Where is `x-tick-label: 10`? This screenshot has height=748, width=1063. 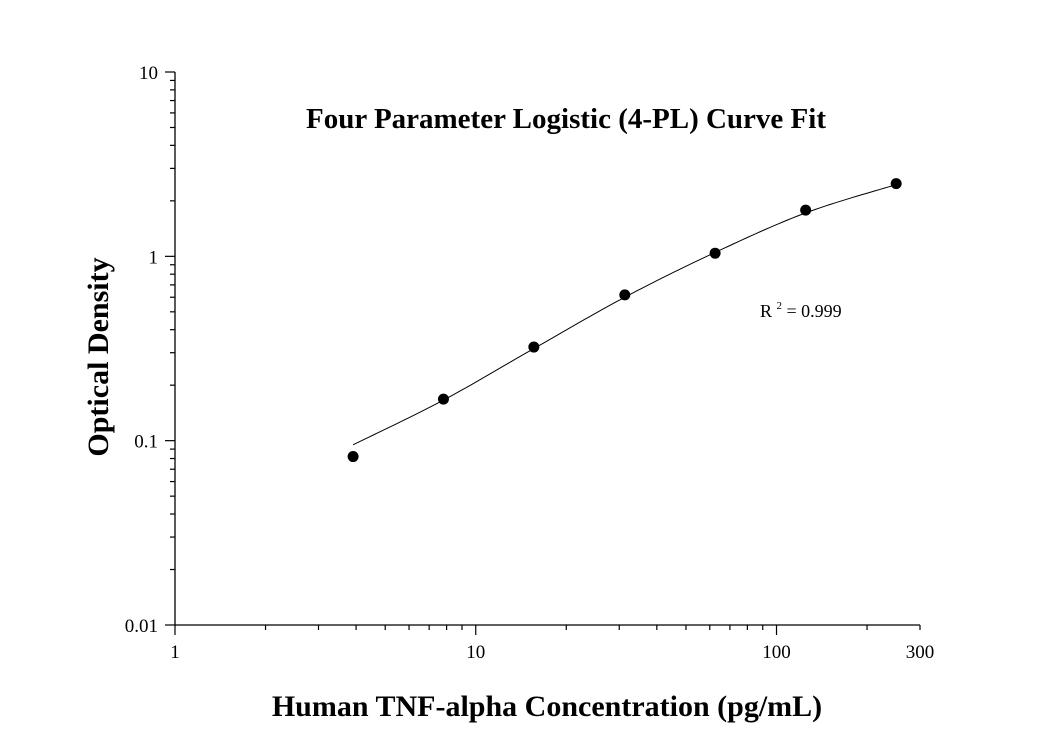
x-tick-label: 10 is located at coordinates (475, 652).